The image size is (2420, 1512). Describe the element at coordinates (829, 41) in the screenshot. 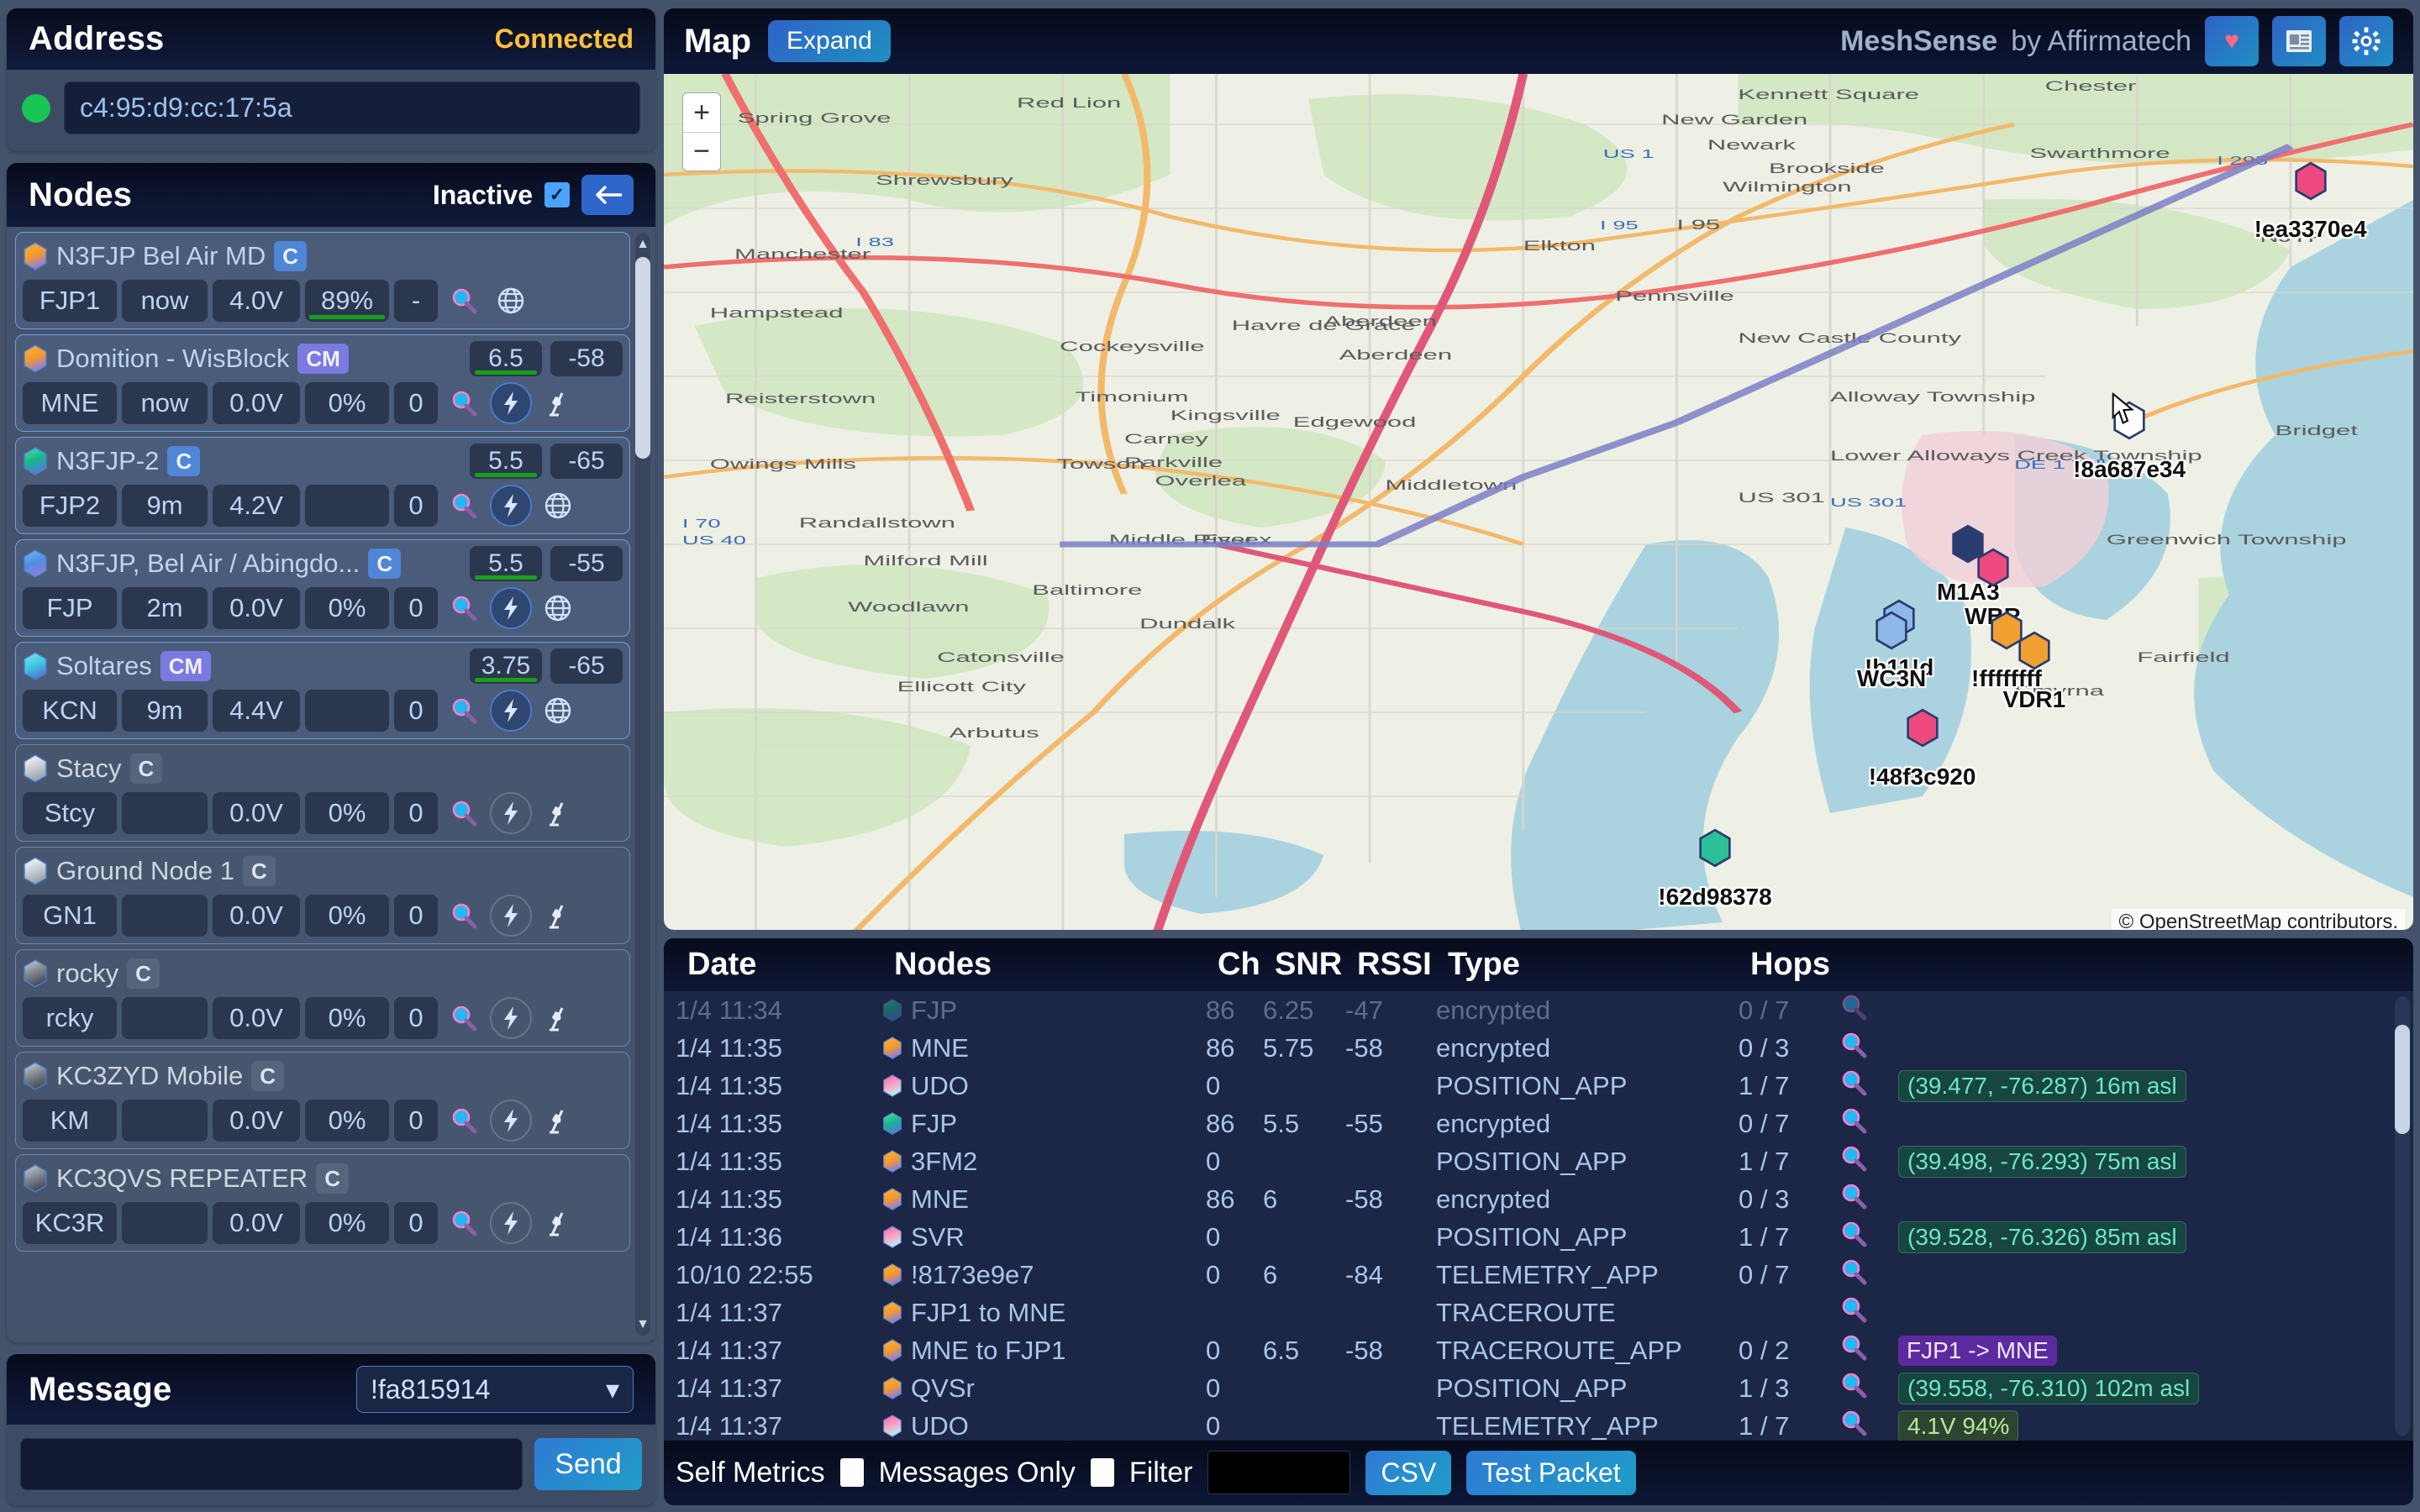

I see `expand-map-button: Expand` at that location.